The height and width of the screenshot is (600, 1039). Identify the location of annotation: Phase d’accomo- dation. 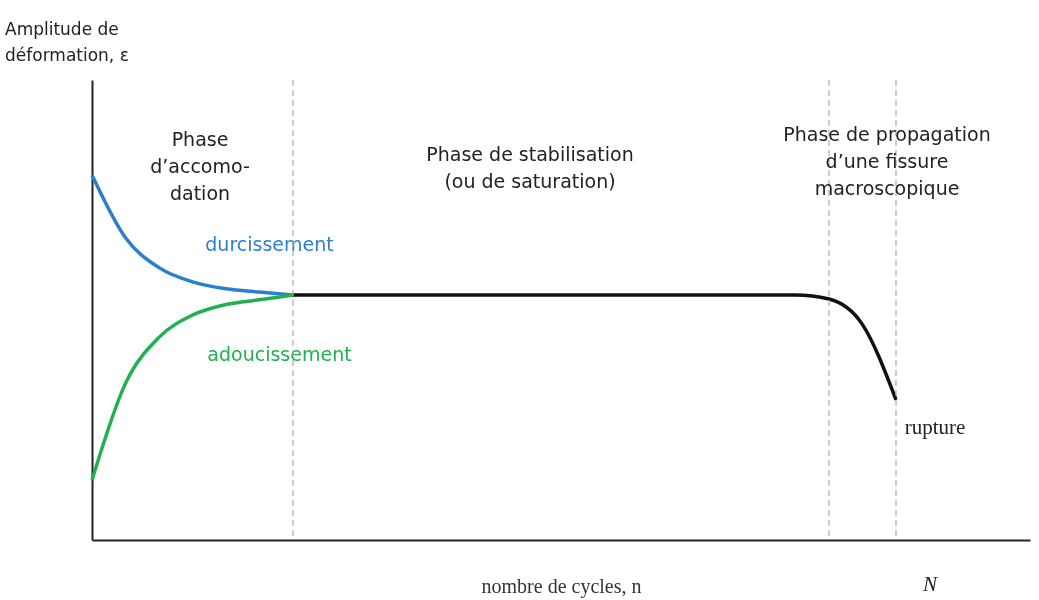
(200, 166).